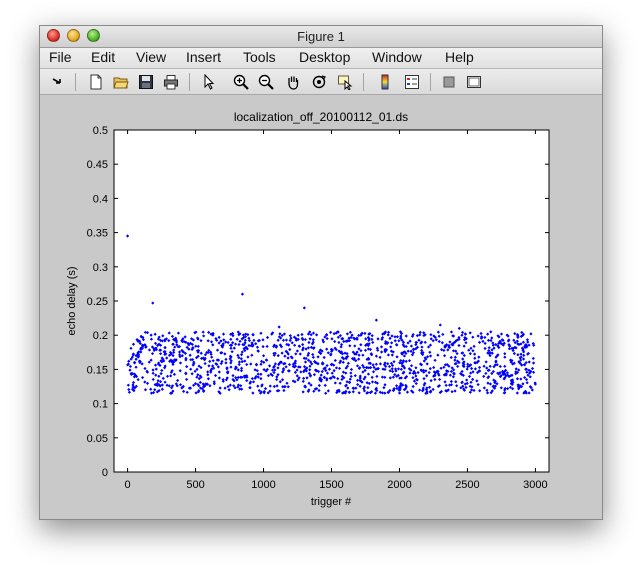 The height and width of the screenshot is (573, 640). Describe the element at coordinates (121, 82) in the screenshot. I see `open-file-icon` at that location.